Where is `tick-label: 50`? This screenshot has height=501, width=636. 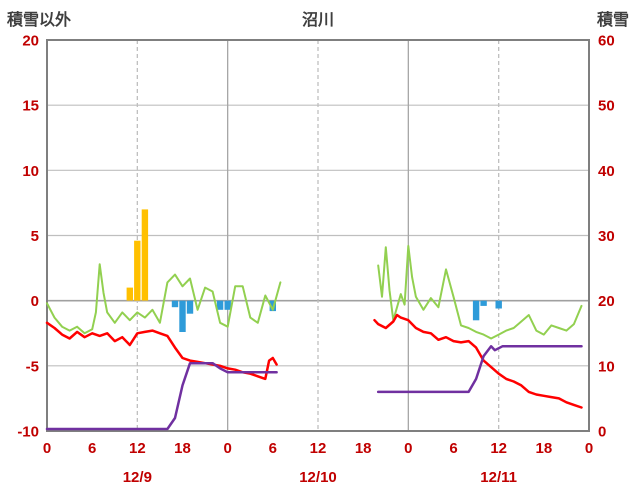
tick-label: 50 is located at coordinates (606, 106).